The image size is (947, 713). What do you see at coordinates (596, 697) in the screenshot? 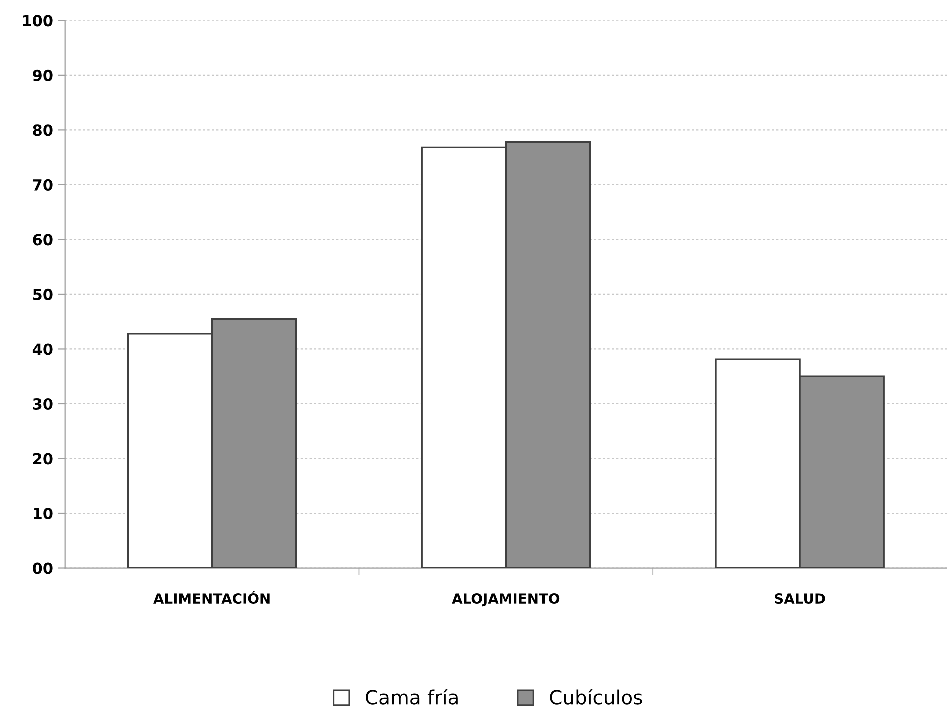
I see `legend-label: Cubículos` at bounding box center [596, 697].